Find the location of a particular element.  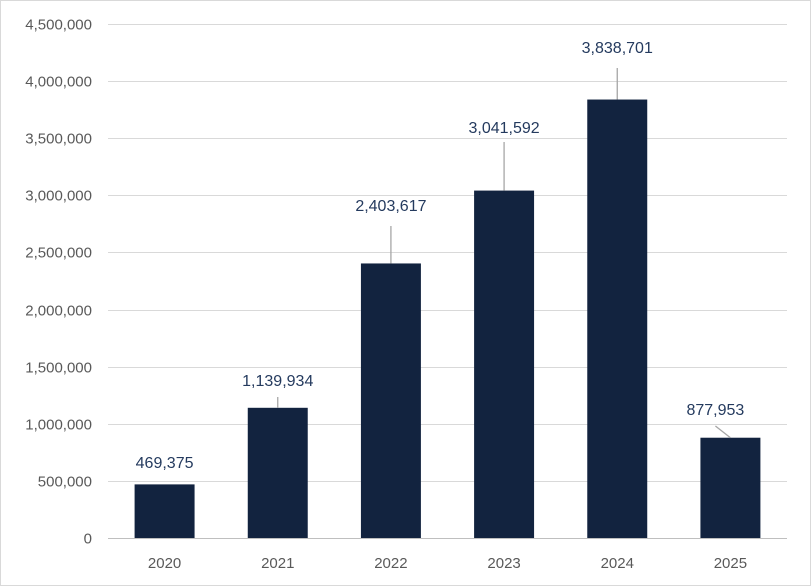

x-tick-label: 2020 is located at coordinates (164, 563).